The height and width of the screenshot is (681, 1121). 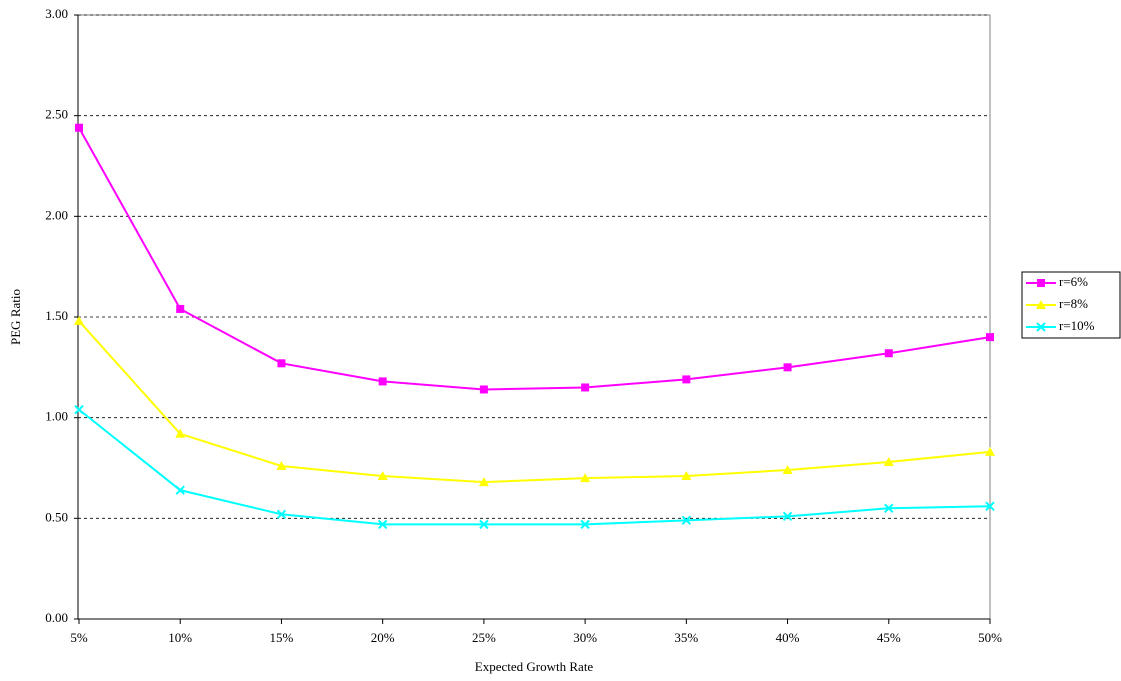 What do you see at coordinates (990, 637) in the screenshot?
I see `x-tick-label: 50%` at bounding box center [990, 637].